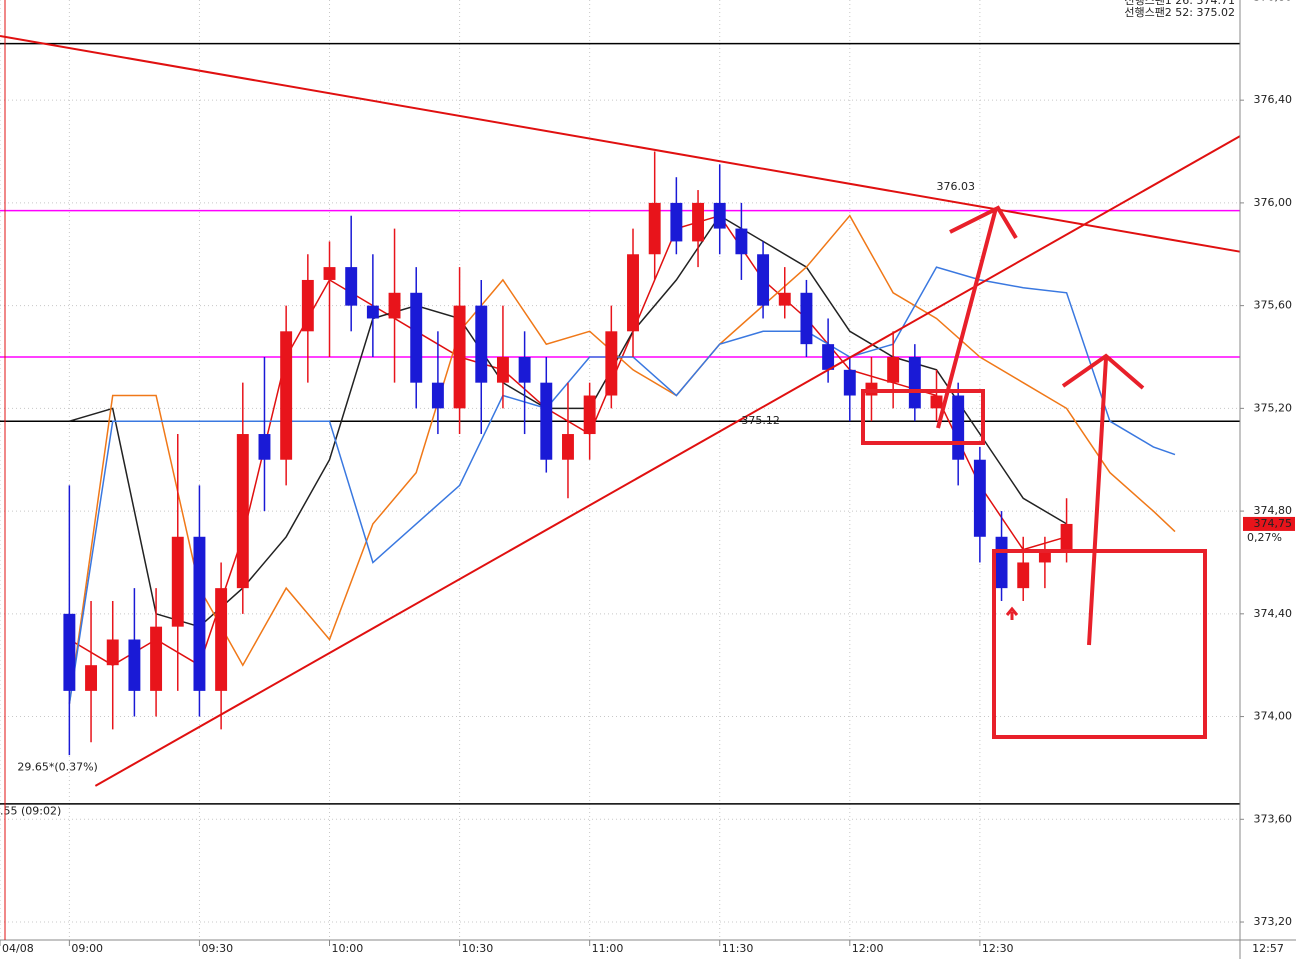  I want to click on x-tick-label: 11:00, so click(608, 948).